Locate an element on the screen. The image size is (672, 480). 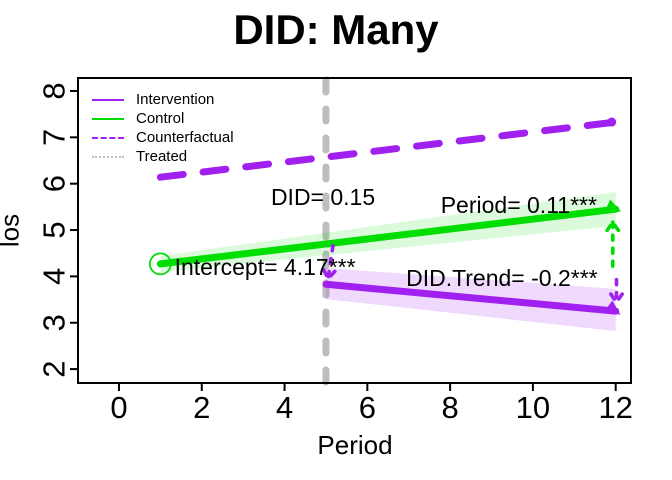
series-line-counterfactual is located at coordinates (388, 149).